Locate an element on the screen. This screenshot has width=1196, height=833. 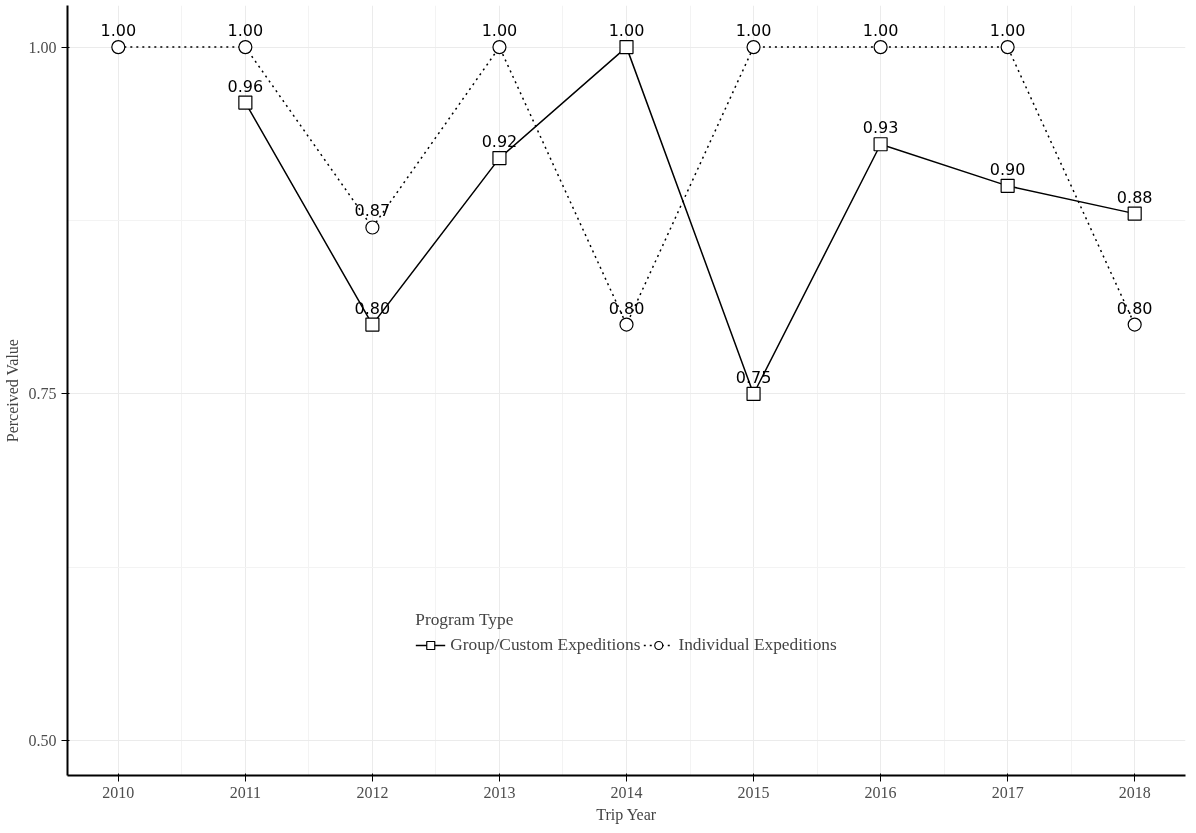
data-label: 0.90 is located at coordinates (1007, 169).